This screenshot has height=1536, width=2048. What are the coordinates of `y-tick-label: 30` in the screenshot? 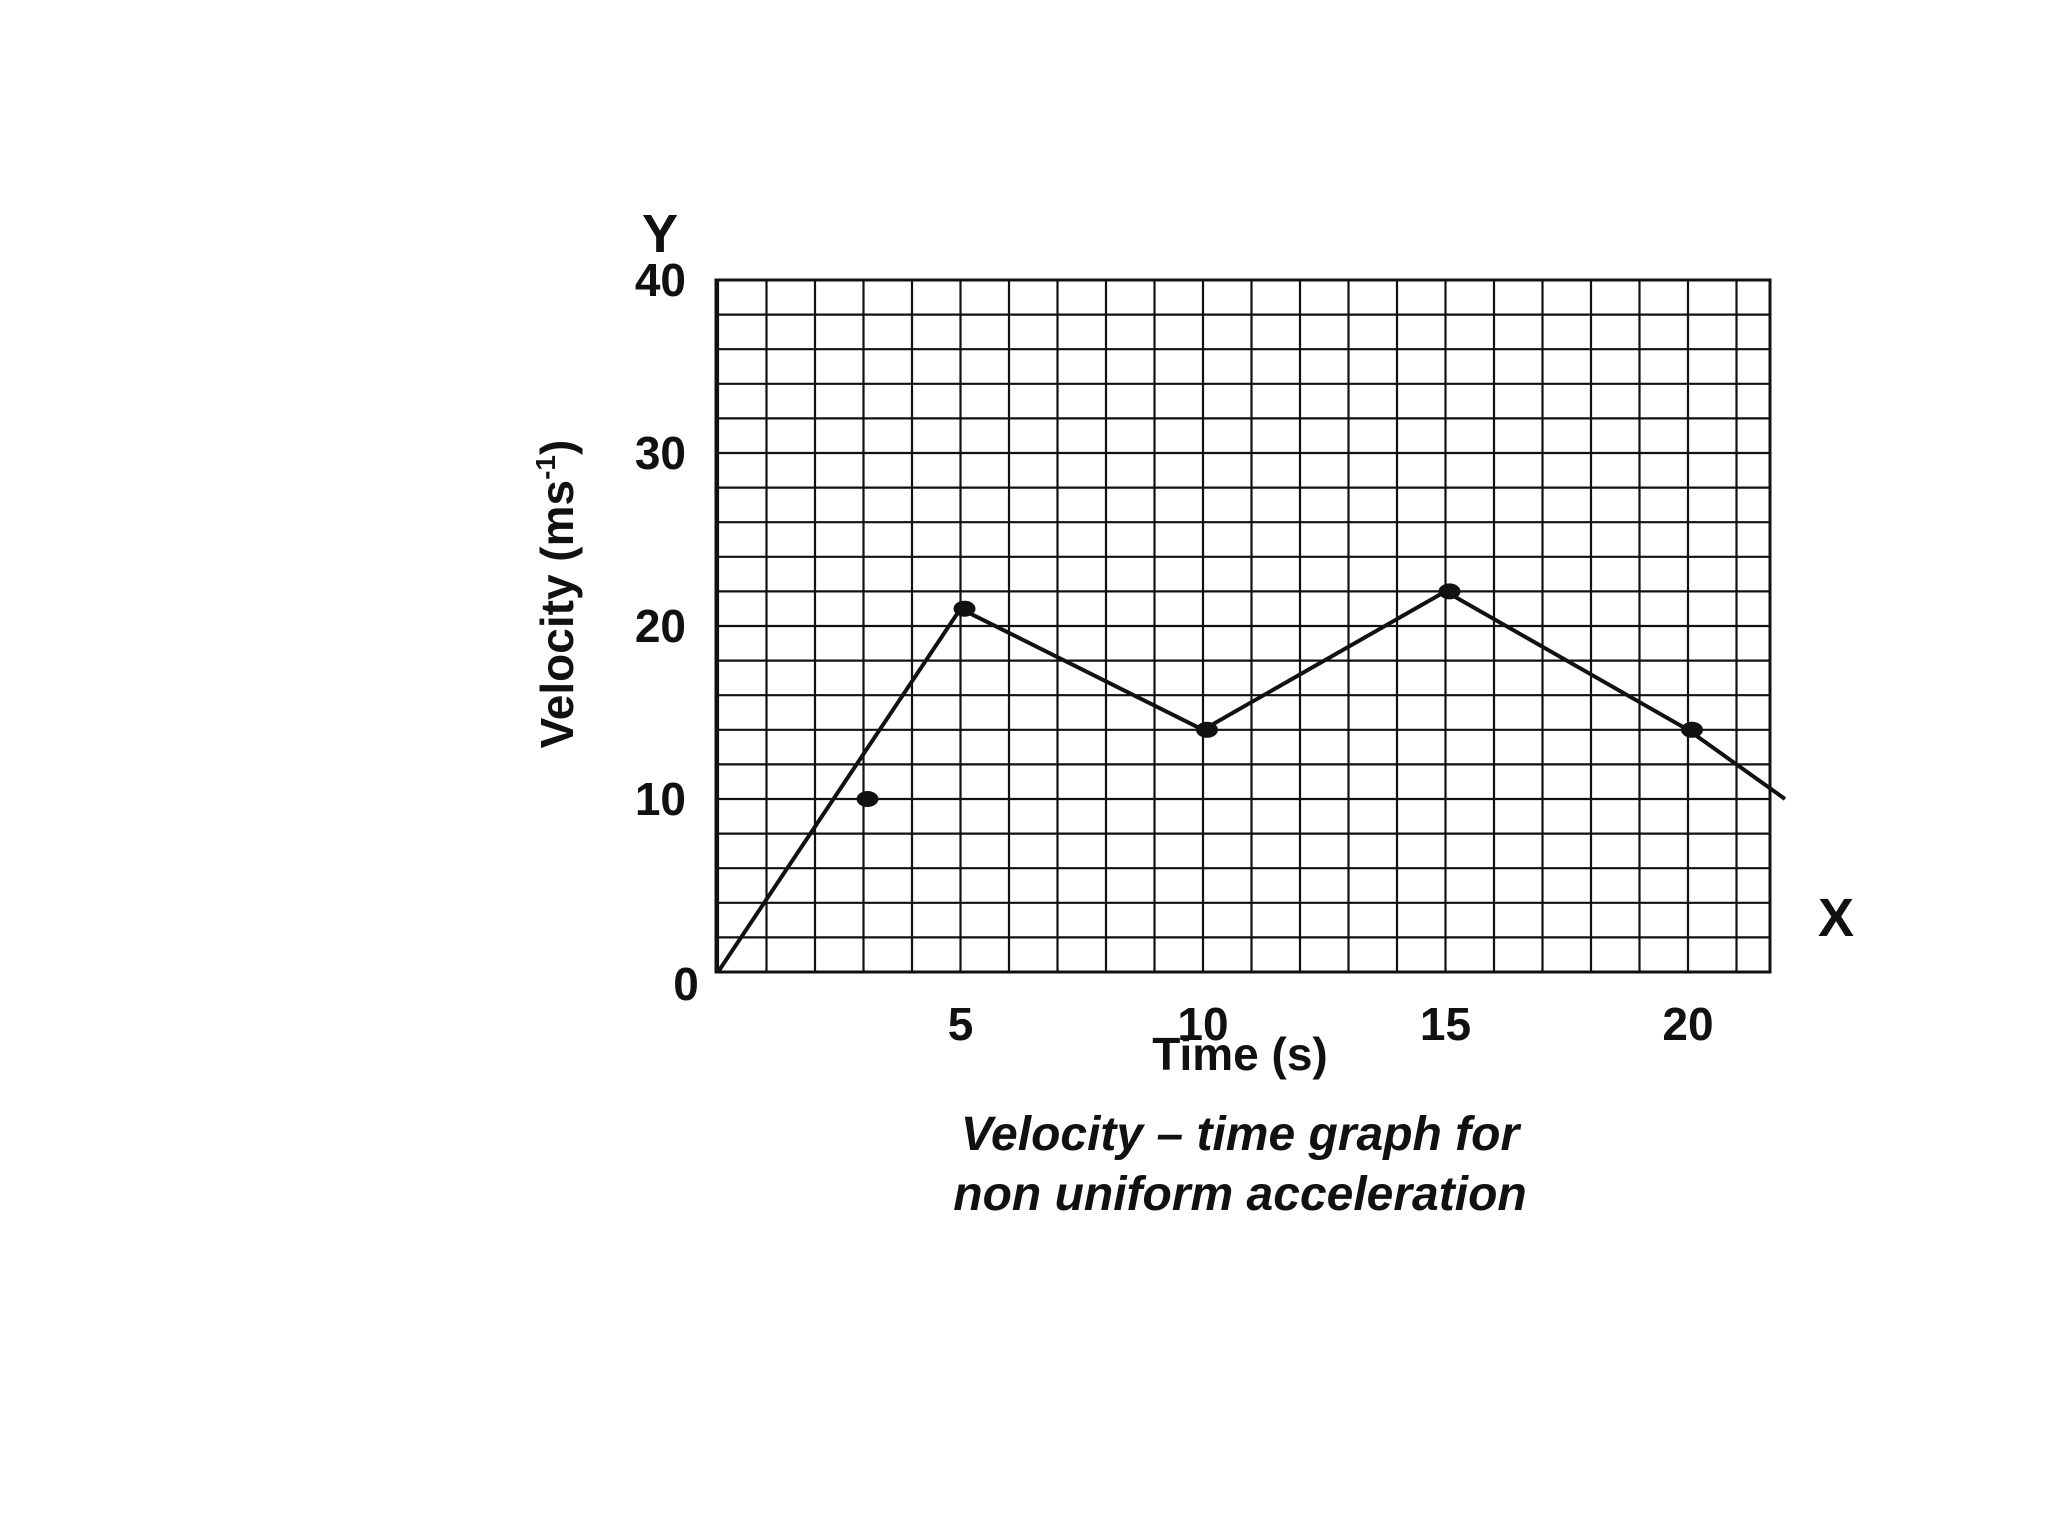 It's located at (660, 453).